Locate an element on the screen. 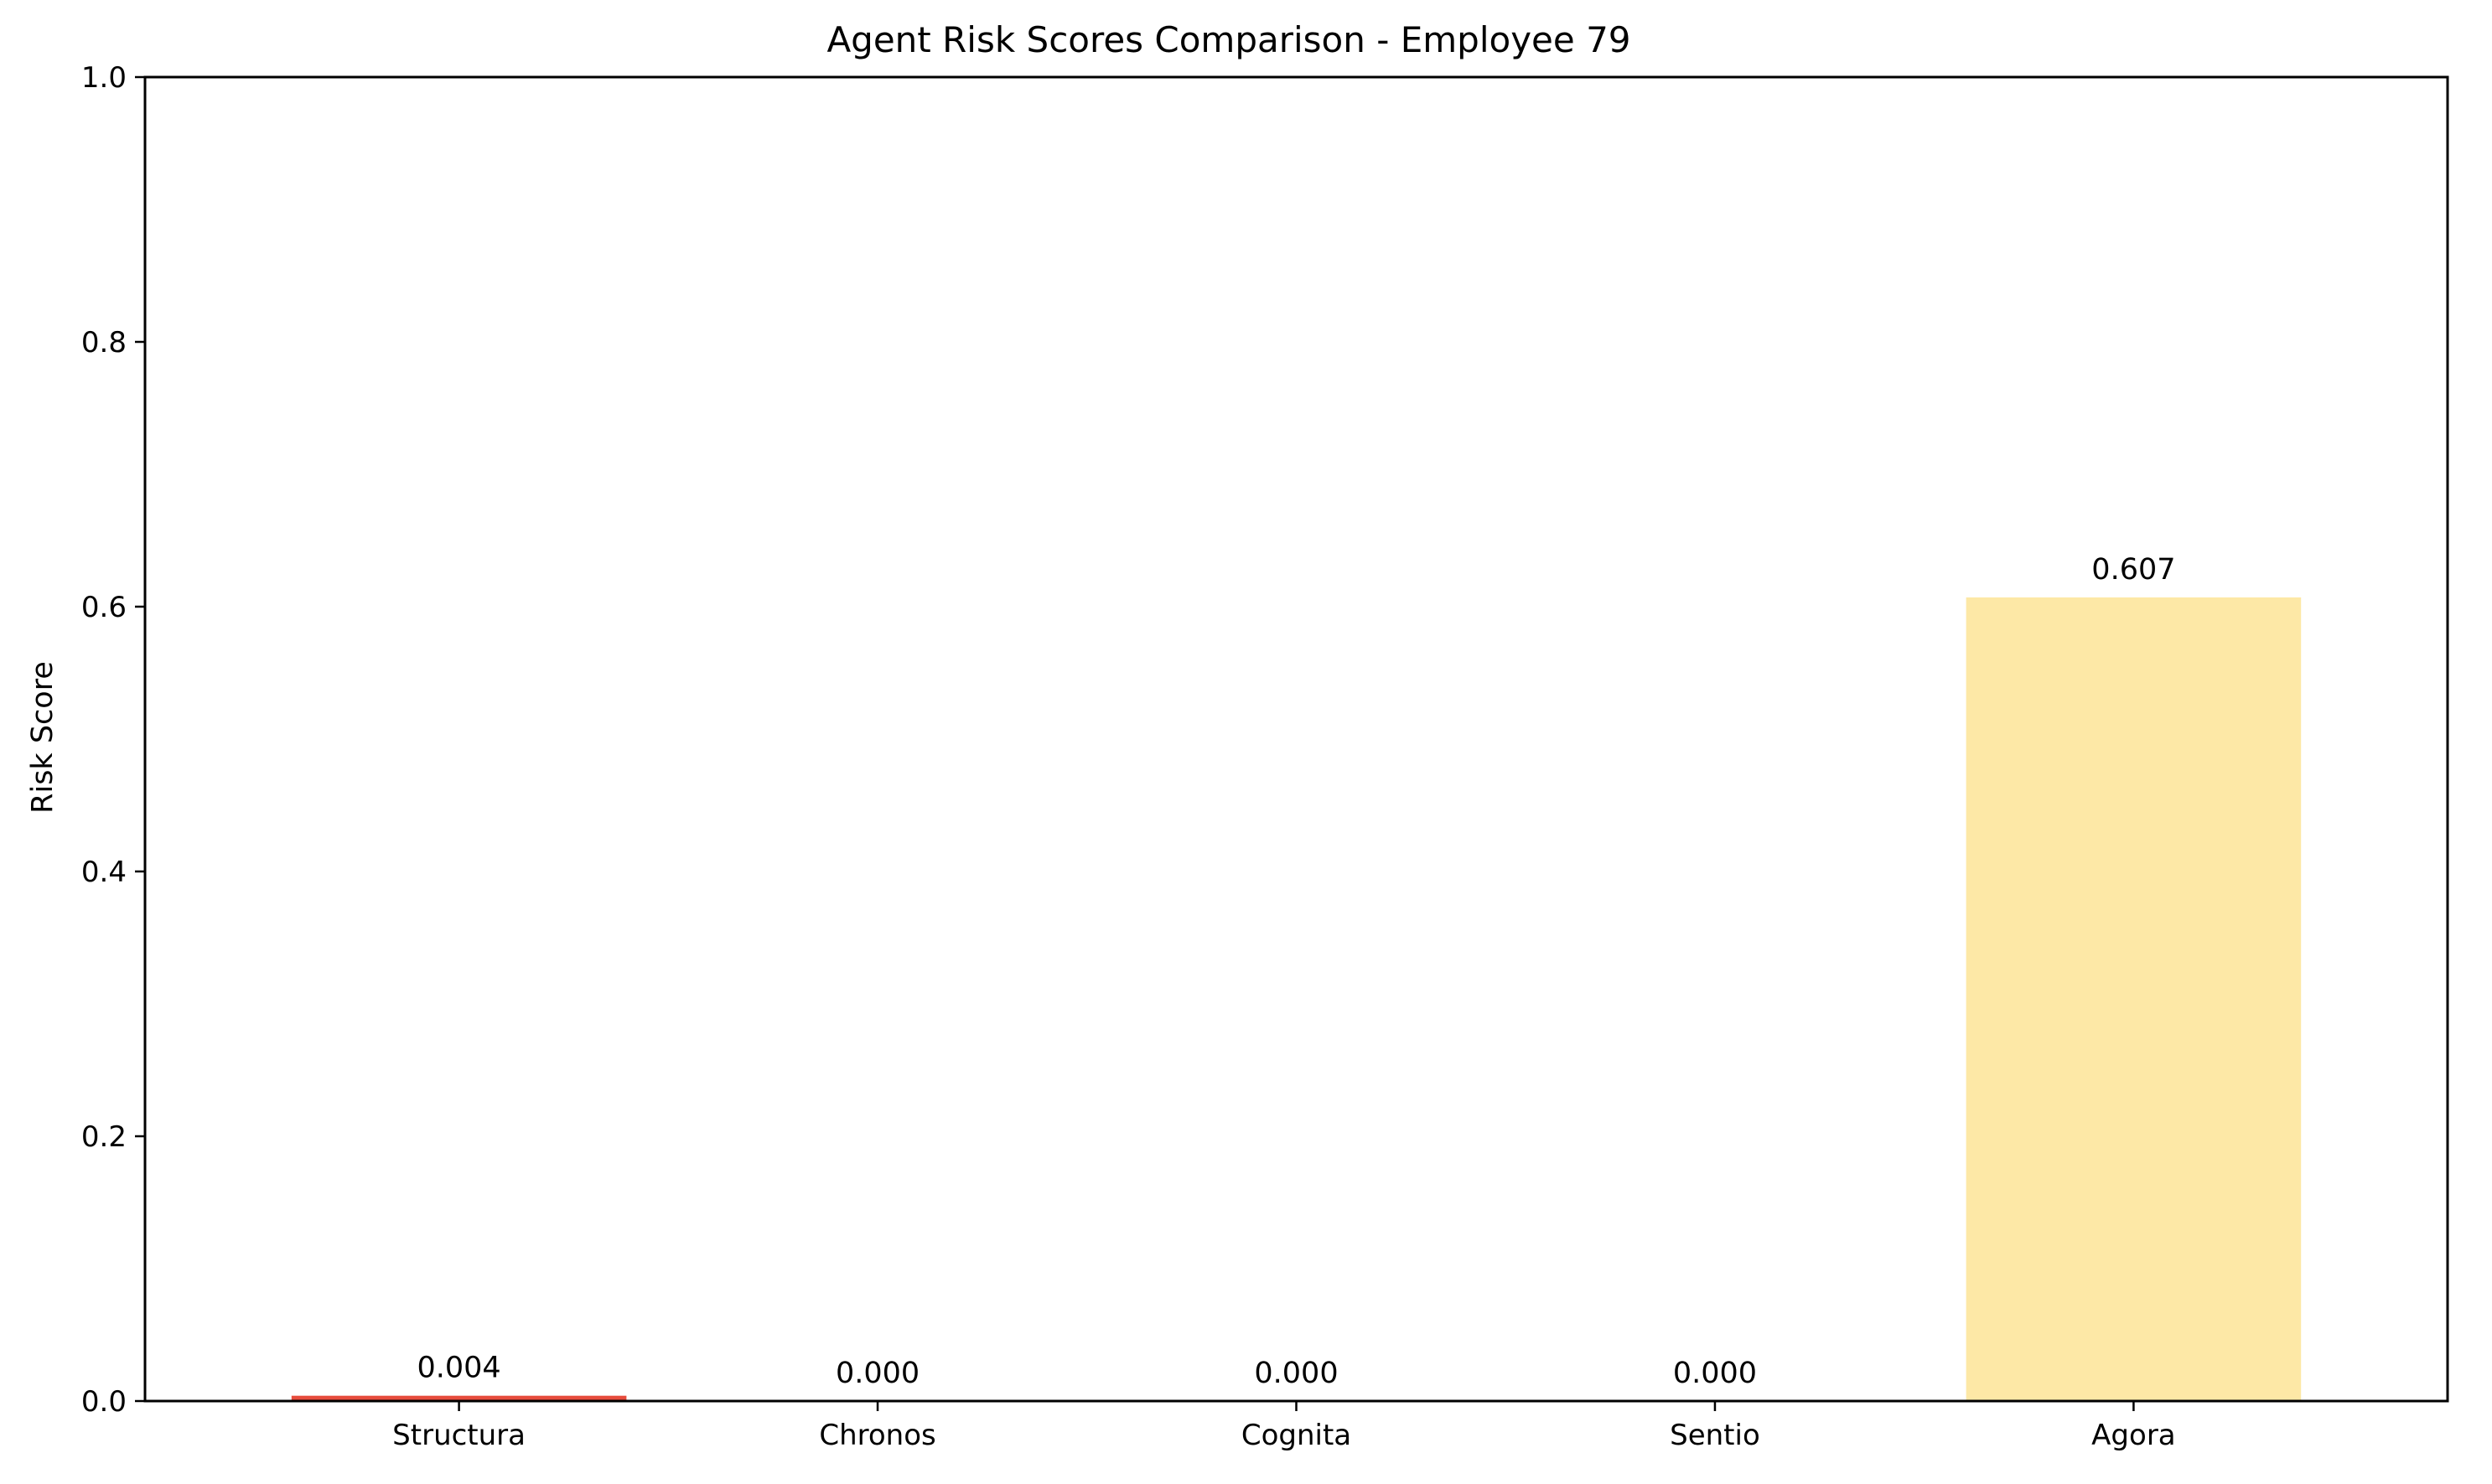 The image size is (2492, 1484). y-axis-ticks: 0.0 0.2 0.4 0.6 0.8 1.0 is located at coordinates (113, 740).